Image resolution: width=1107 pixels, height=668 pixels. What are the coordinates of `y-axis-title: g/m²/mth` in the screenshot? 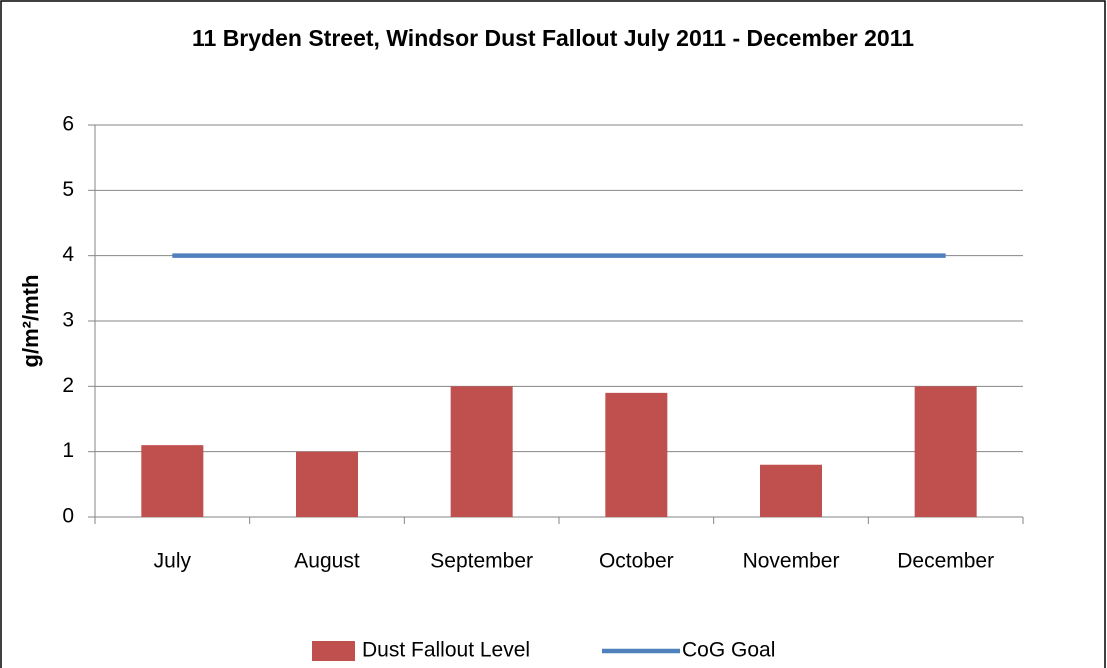 It's located at (30, 321).